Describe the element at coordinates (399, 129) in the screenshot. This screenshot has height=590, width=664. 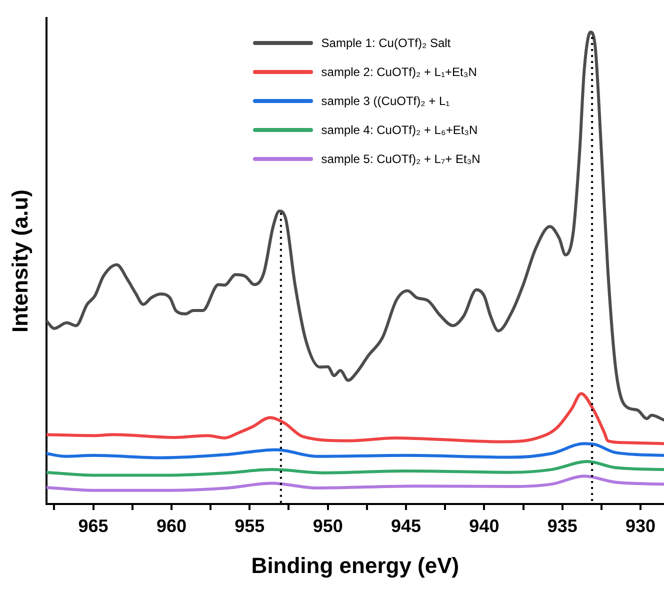
I see `legend-label: sample 4: CuOTf)₂ + L₆+Et₃N` at that location.